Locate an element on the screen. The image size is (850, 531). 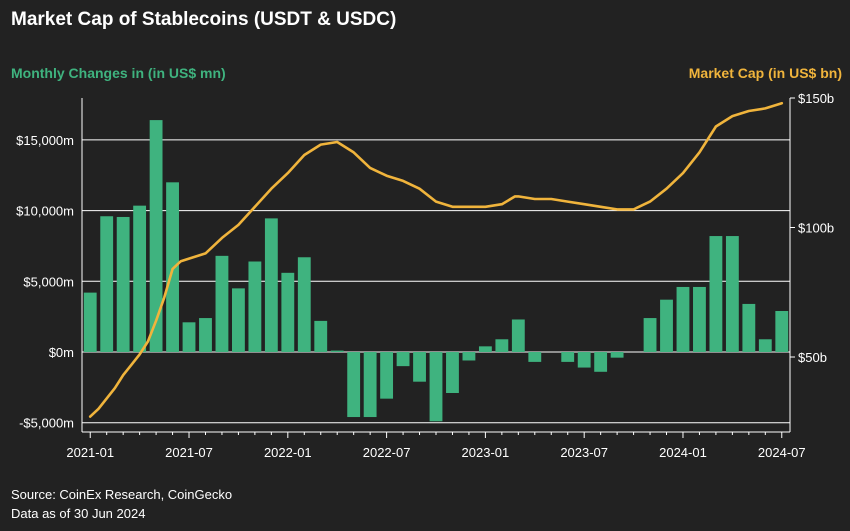
x-tick-label: 2021-07 is located at coordinates (189, 452).